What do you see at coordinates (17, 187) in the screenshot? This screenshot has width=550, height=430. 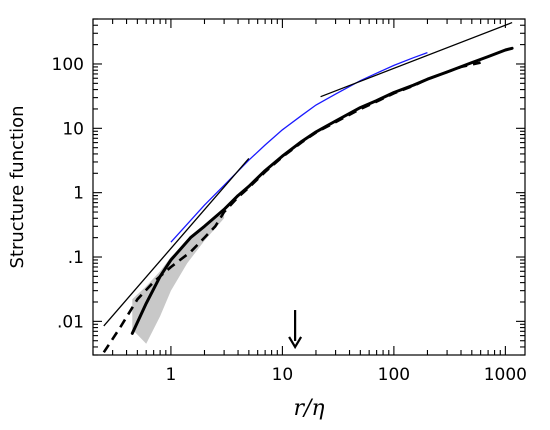 I see `y-axis-label: Structure function` at bounding box center [17, 187].